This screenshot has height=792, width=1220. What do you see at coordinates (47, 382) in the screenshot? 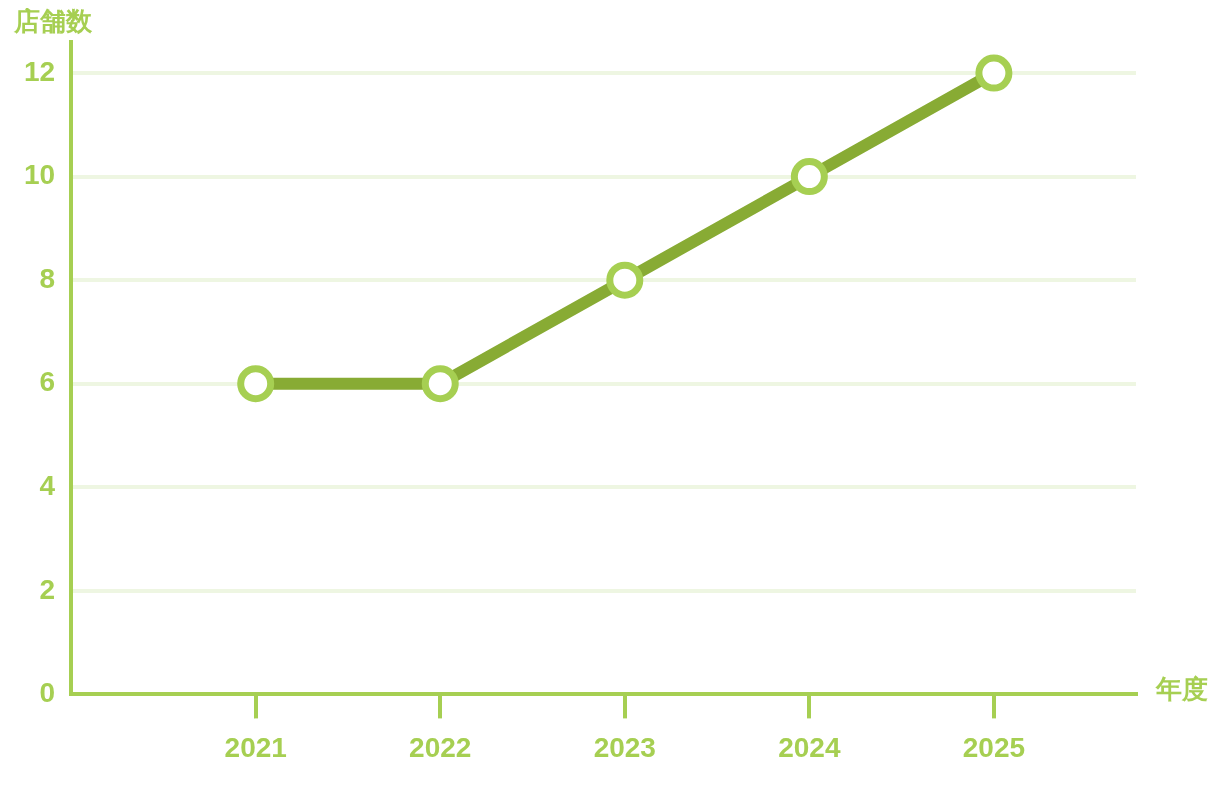
I see `y-tick-label: 6` at bounding box center [47, 382].